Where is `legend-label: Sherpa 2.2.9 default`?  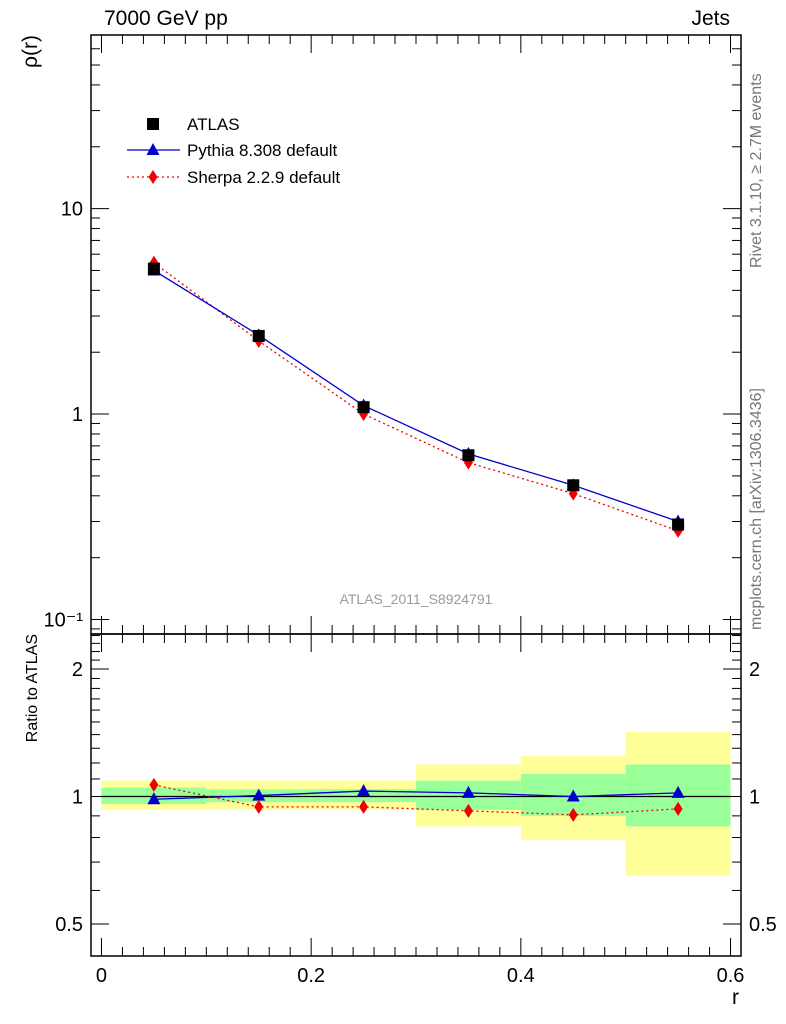 legend-label: Sherpa 2.2.9 default is located at coordinates (263, 177).